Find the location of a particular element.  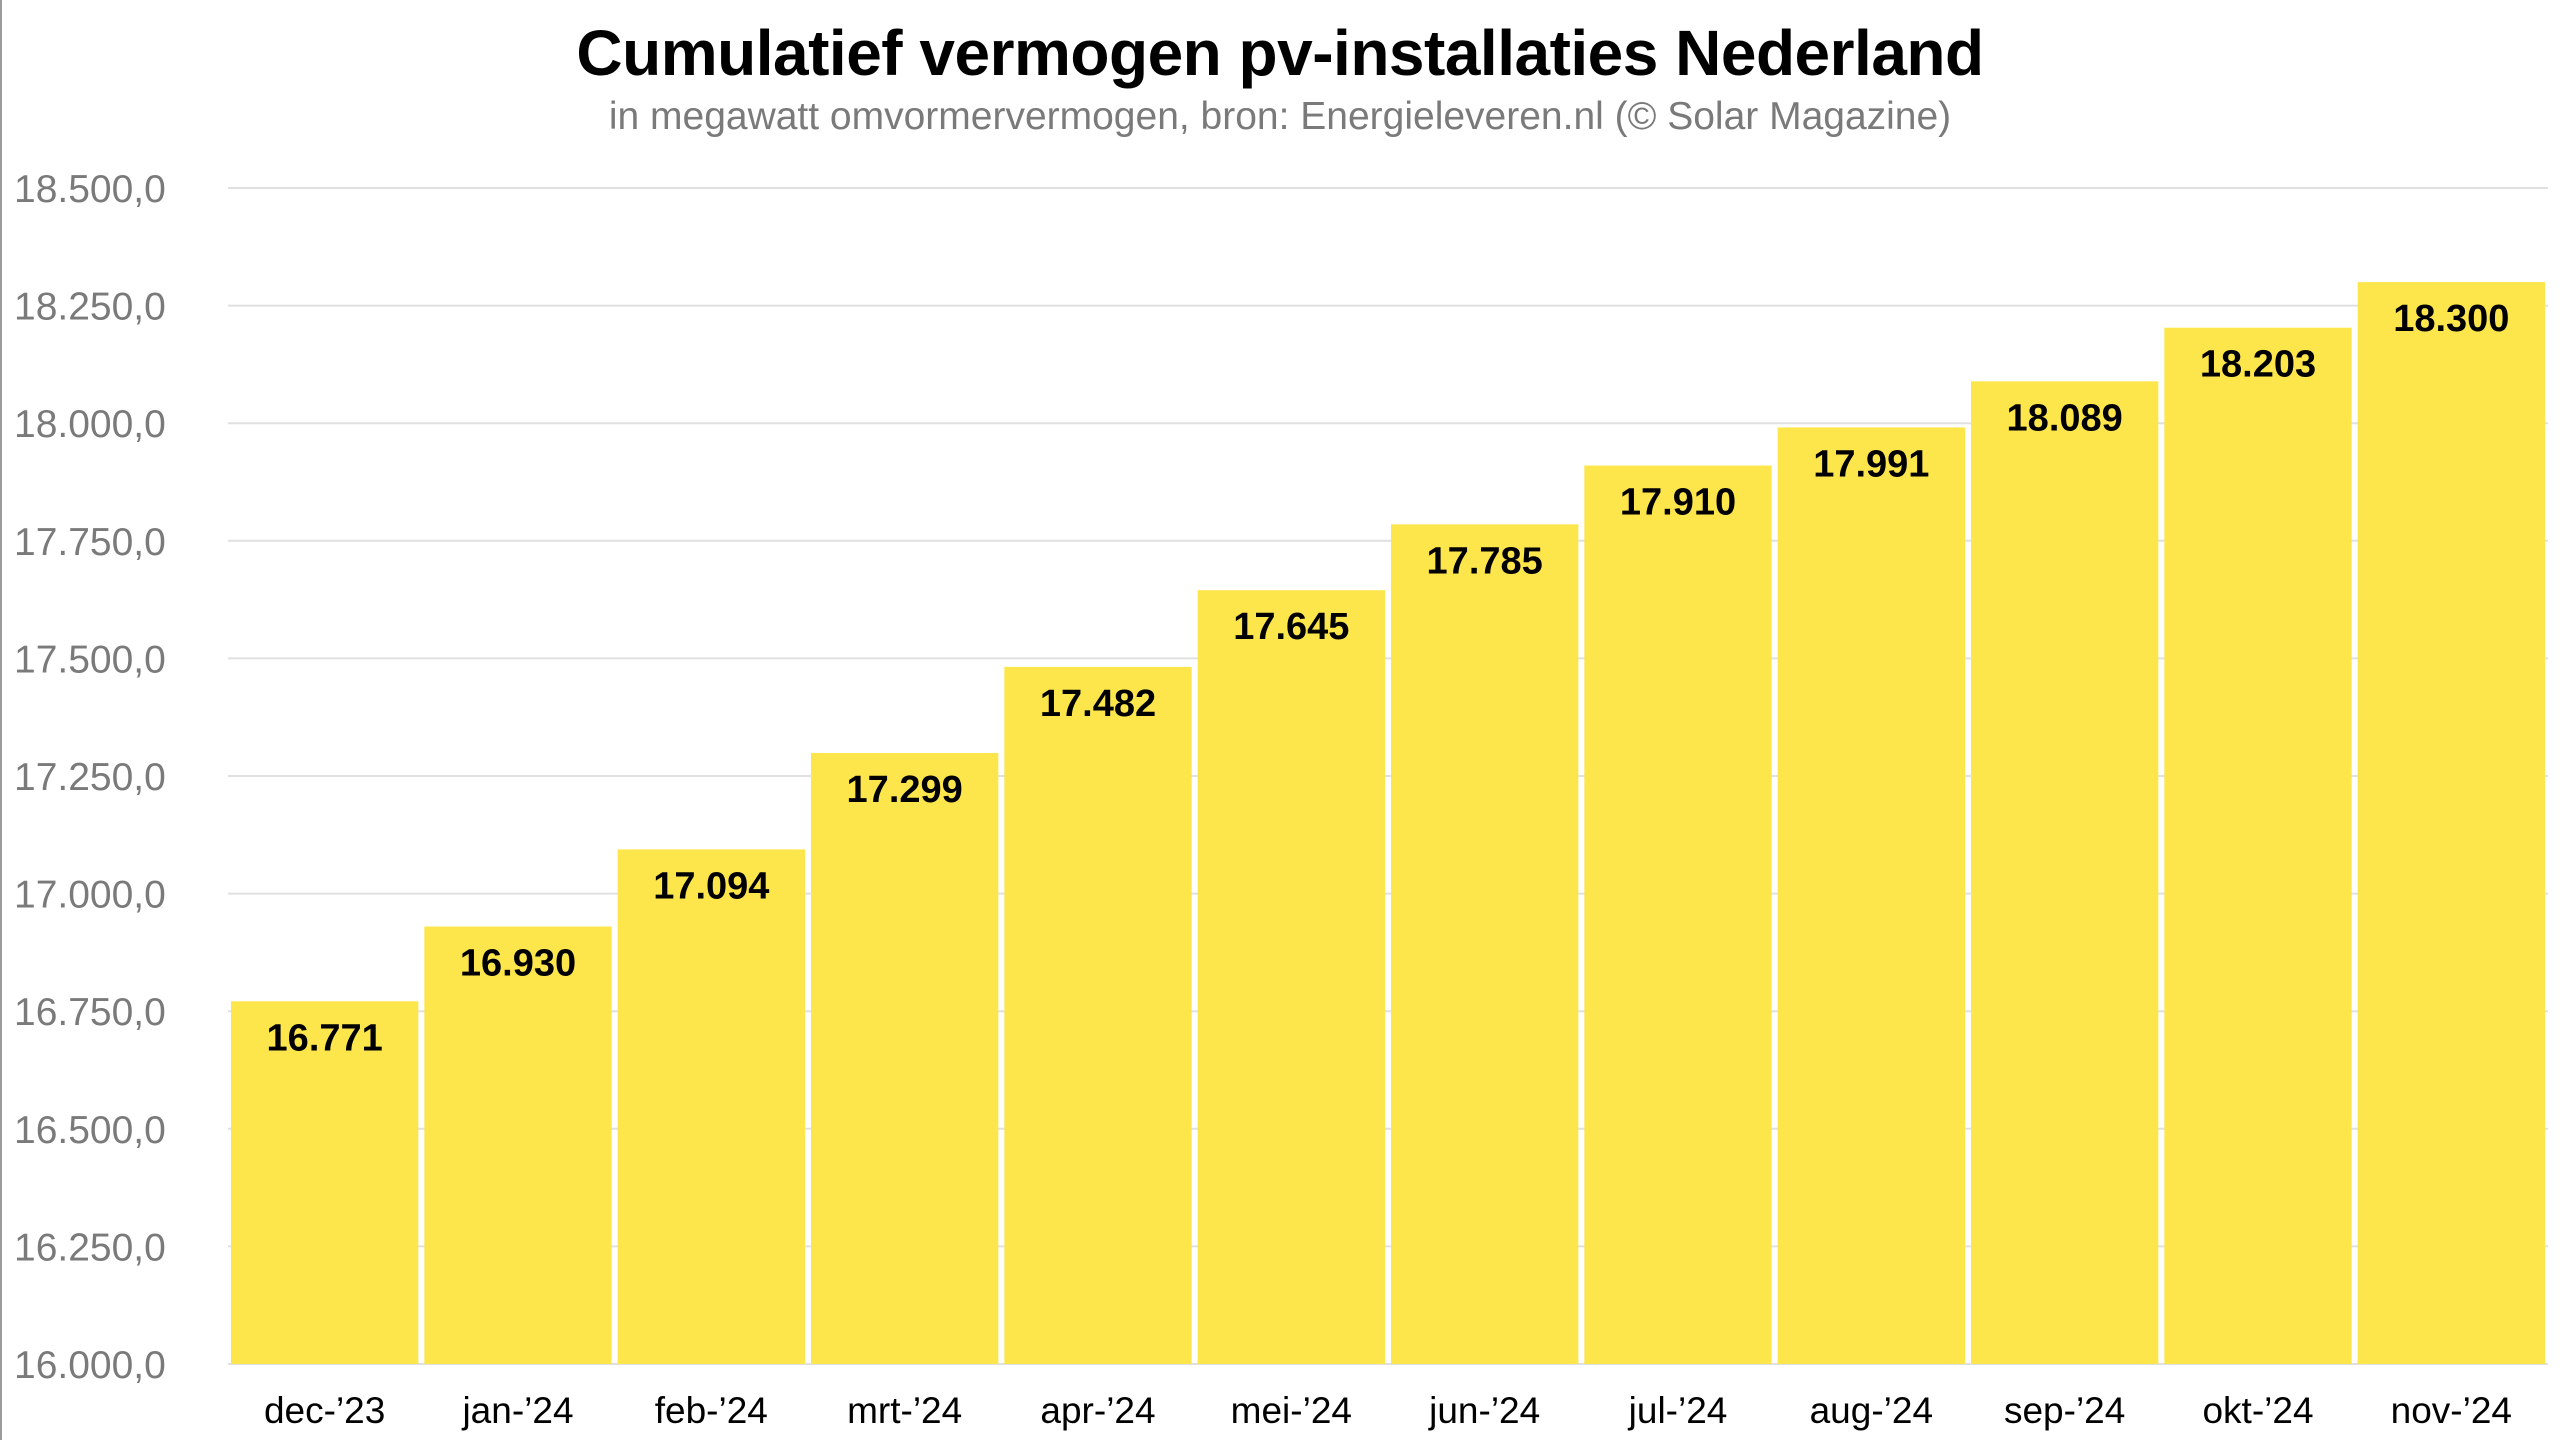

y-tick-label: 18.250,0 is located at coordinates (90, 307).